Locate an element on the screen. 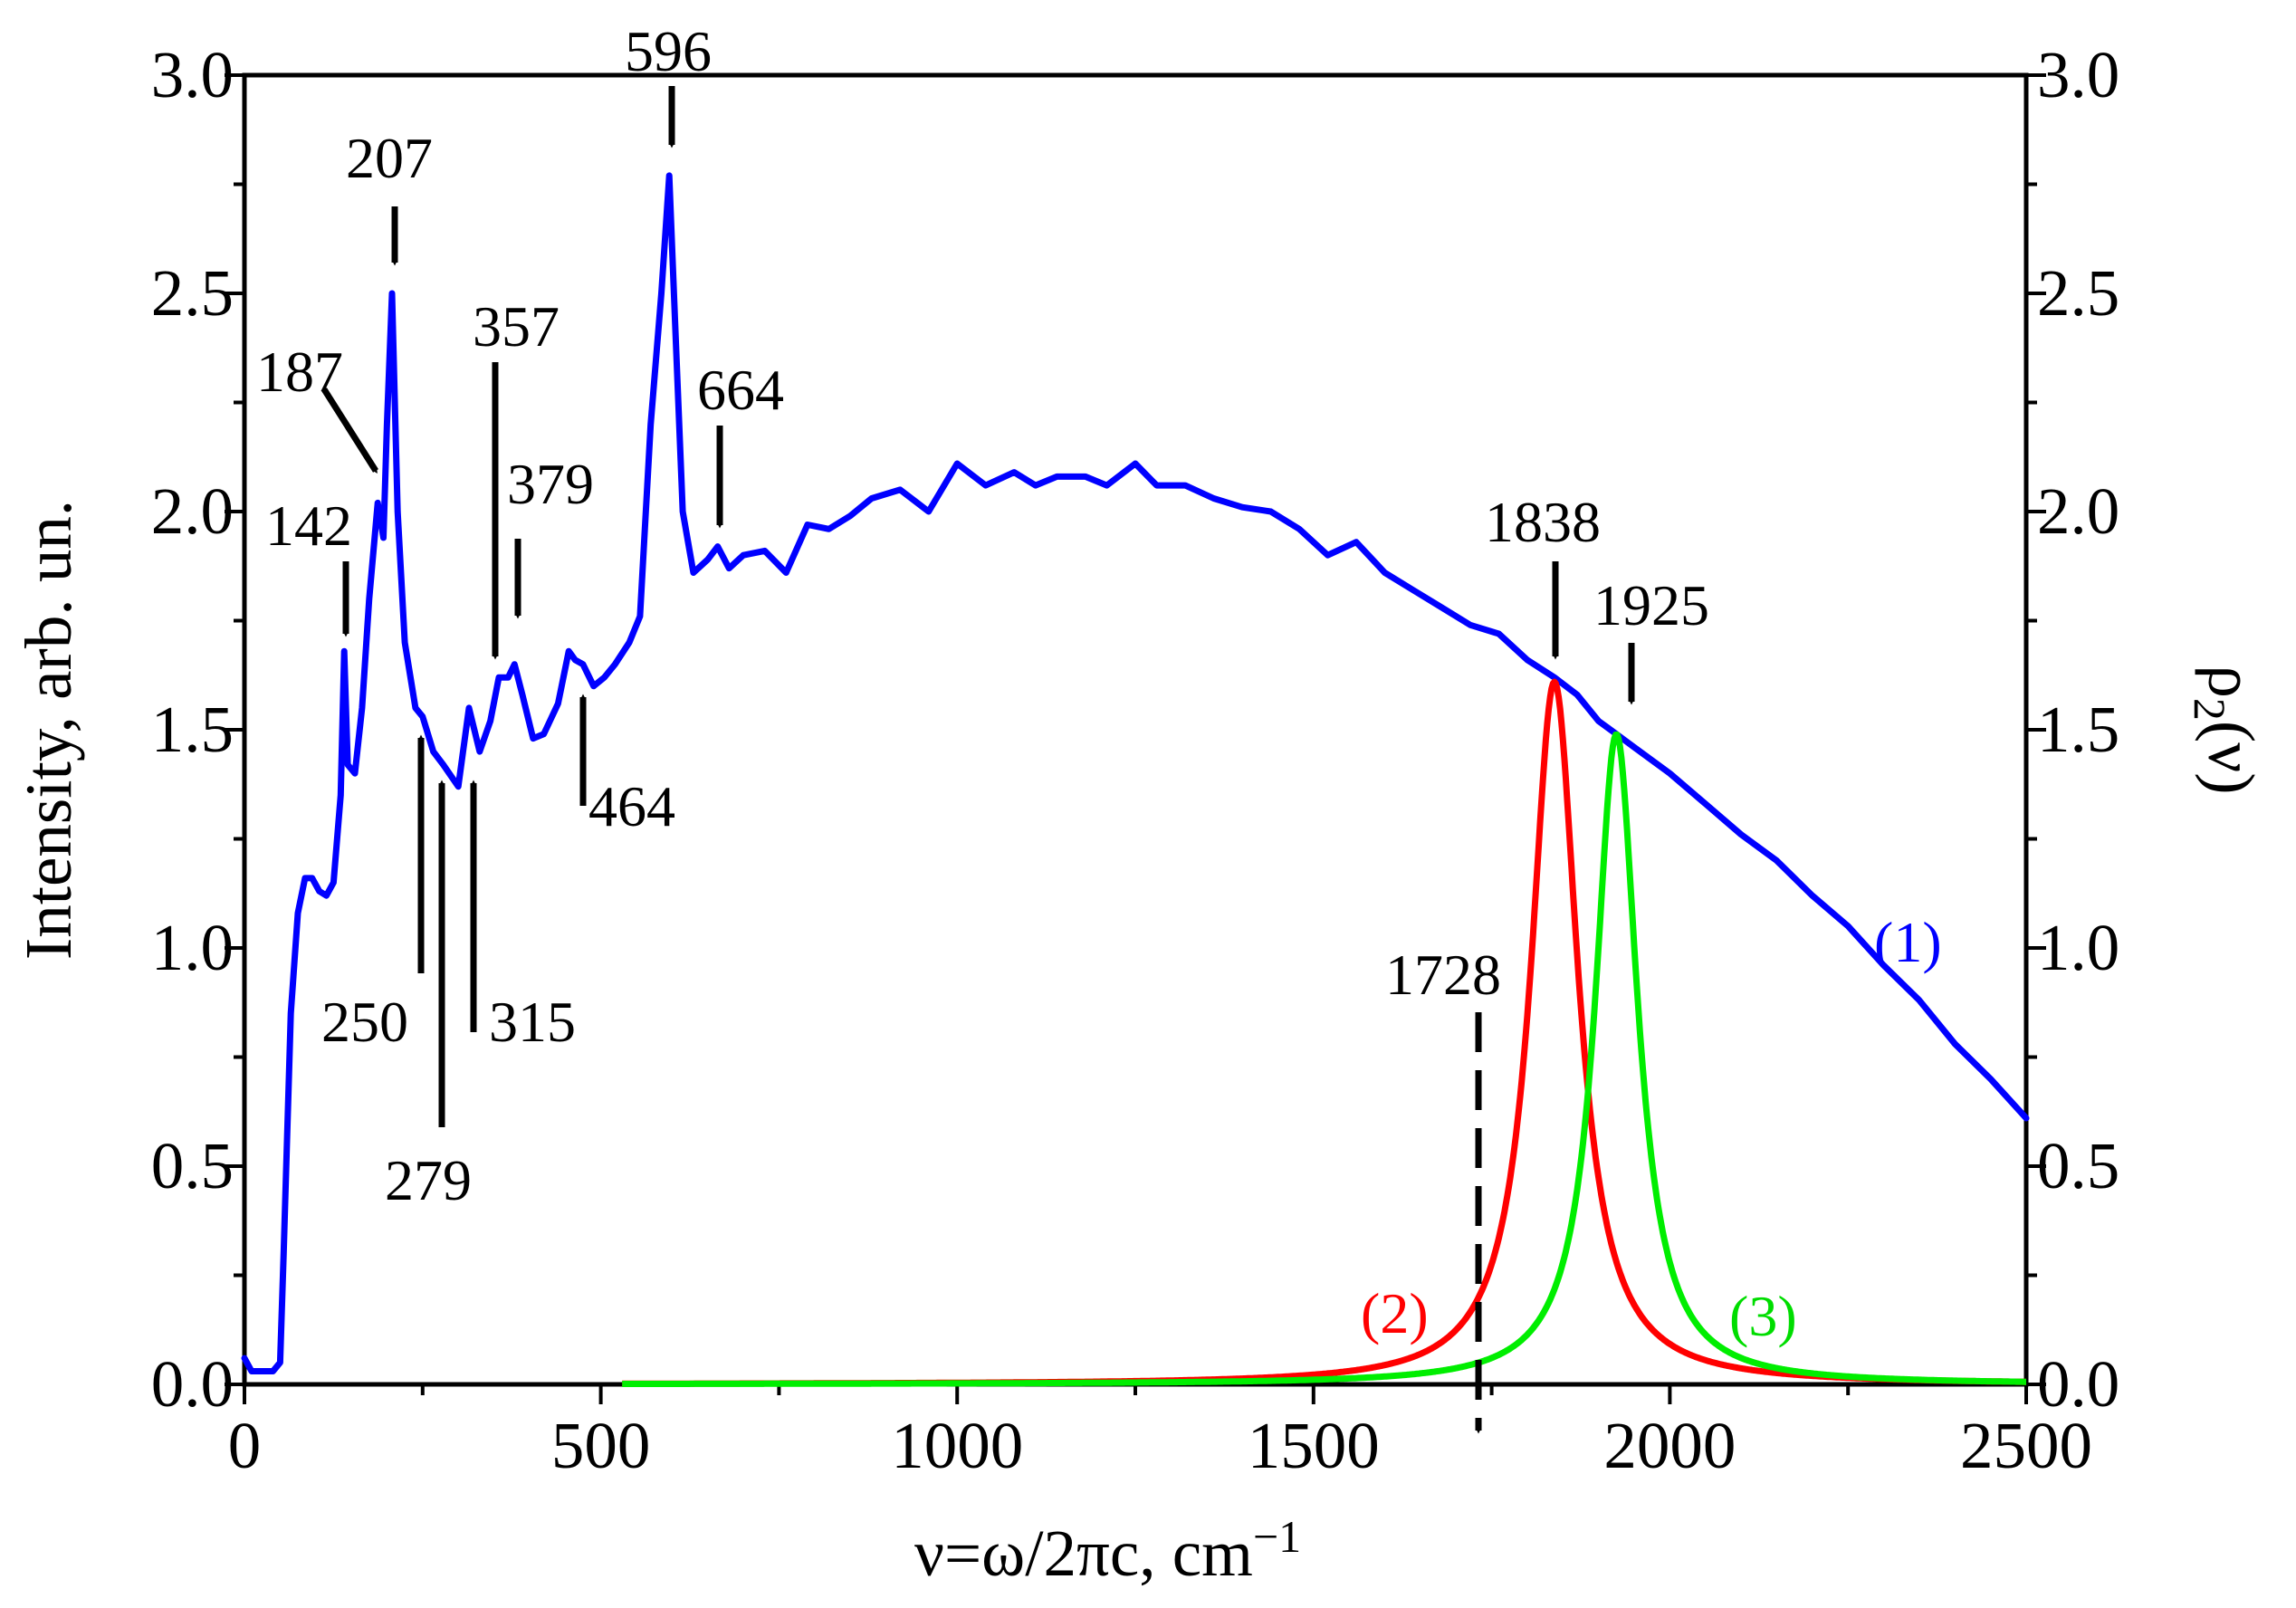  y-left-tick-label: 1.0 is located at coordinates (192, 947).